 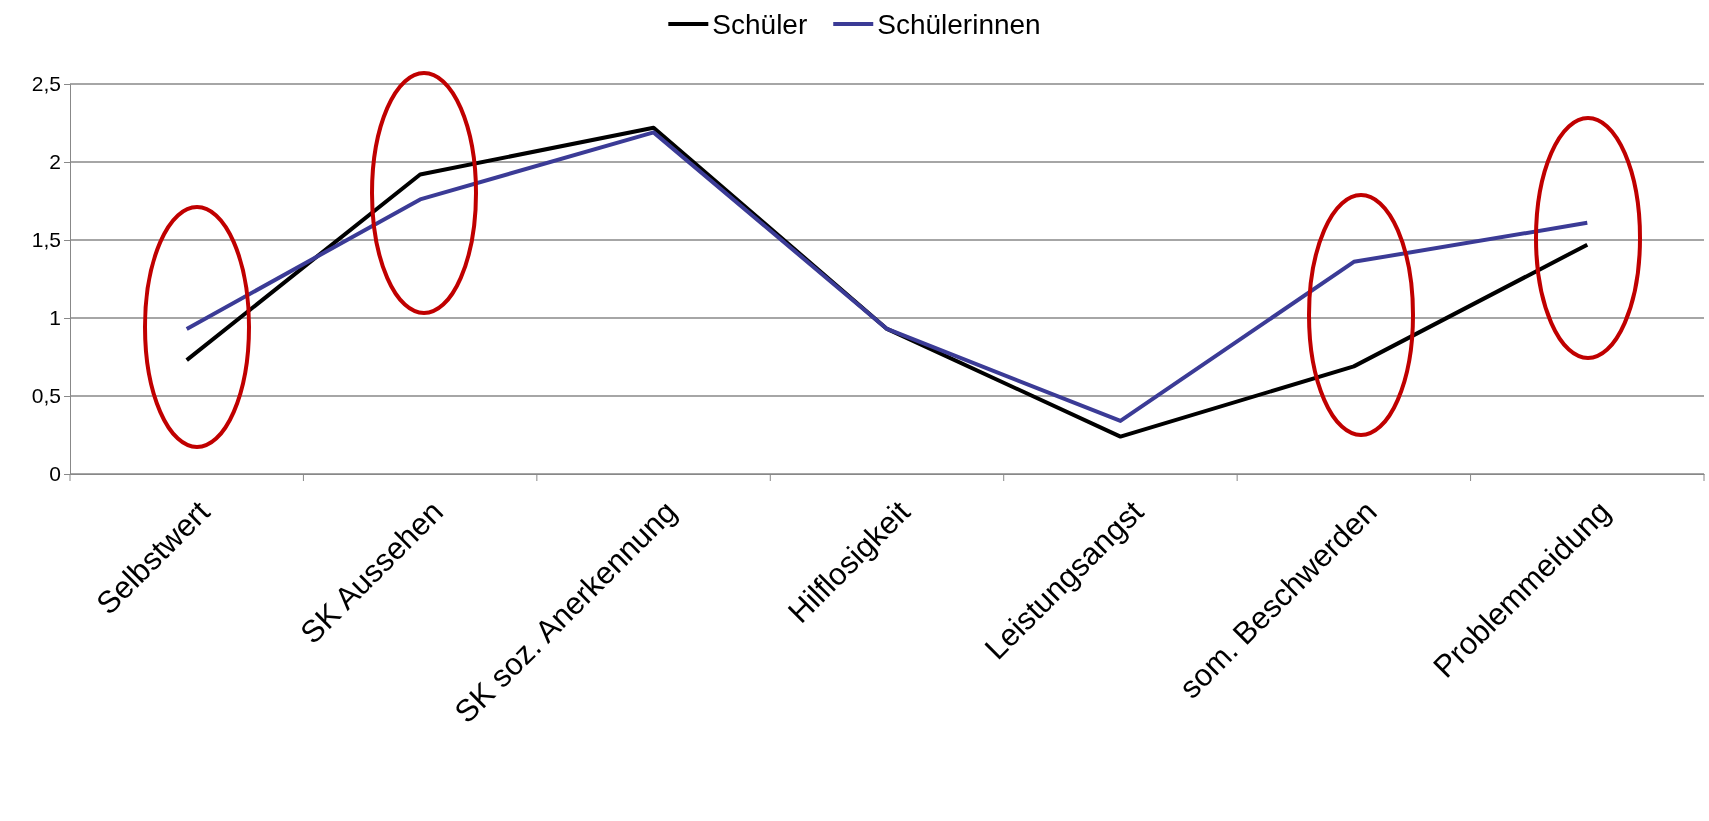 What do you see at coordinates (760, 24) in the screenshot?
I see `legend-label: Schüler` at bounding box center [760, 24].